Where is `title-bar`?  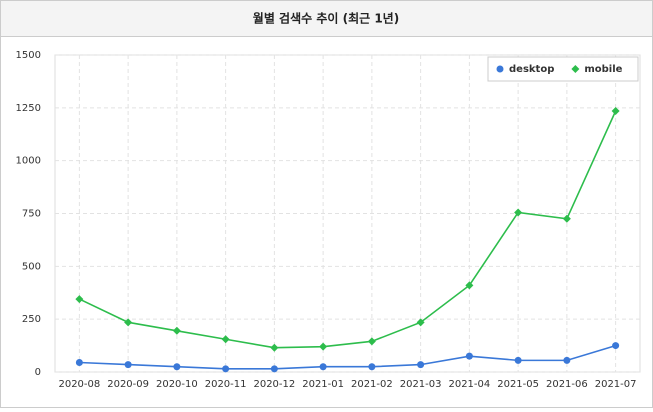
title-bar is located at coordinates (326, 18).